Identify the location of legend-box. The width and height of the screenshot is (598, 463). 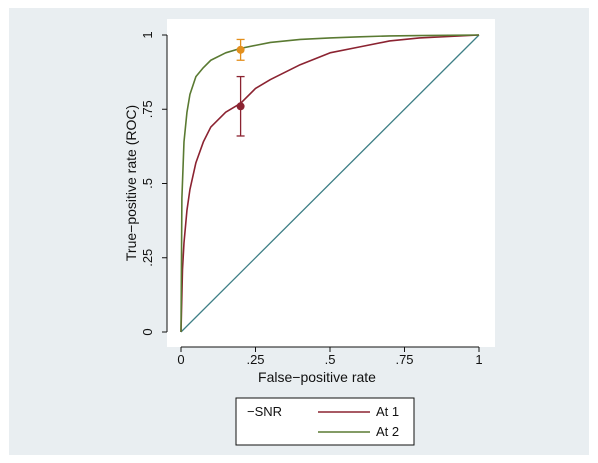
(325, 421).